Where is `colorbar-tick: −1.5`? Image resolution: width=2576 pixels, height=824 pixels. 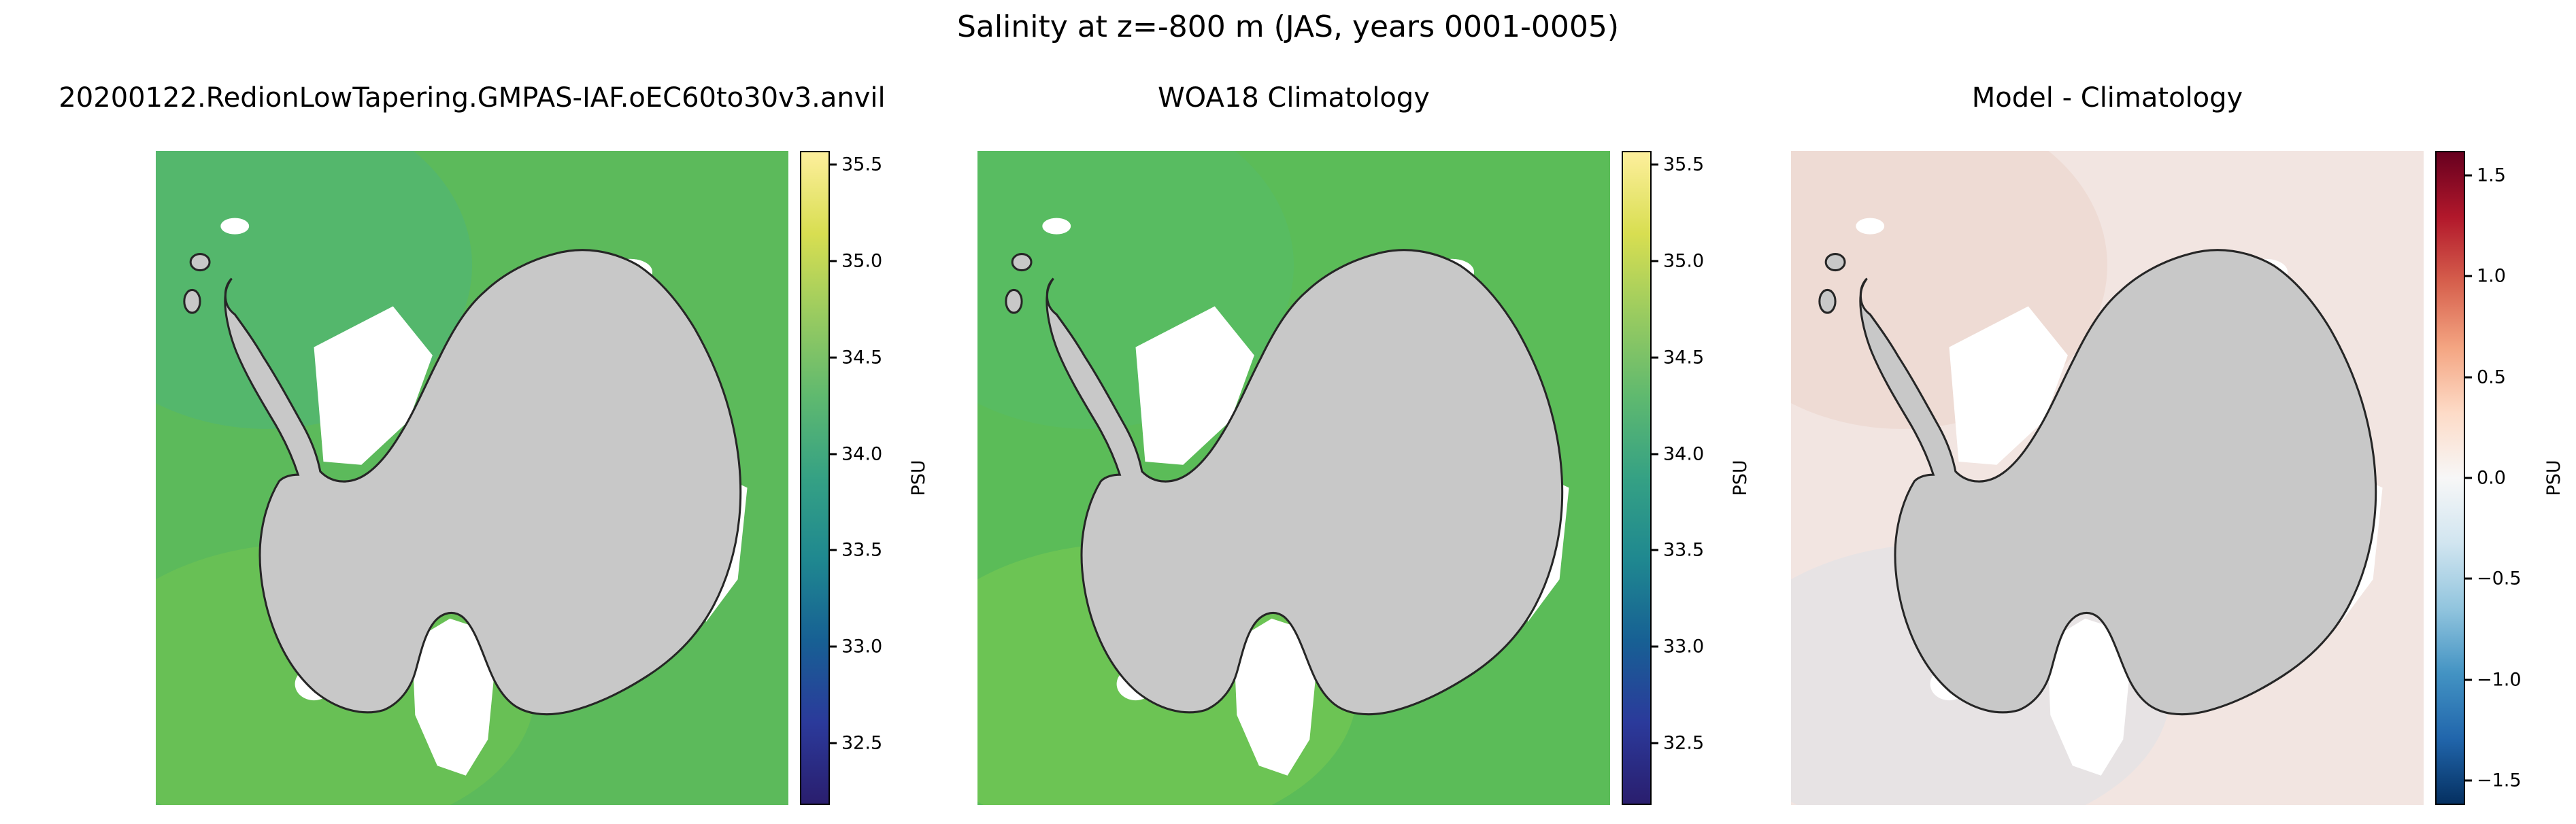
colorbar-tick: −1.5 is located at coordinates (2493, 781).